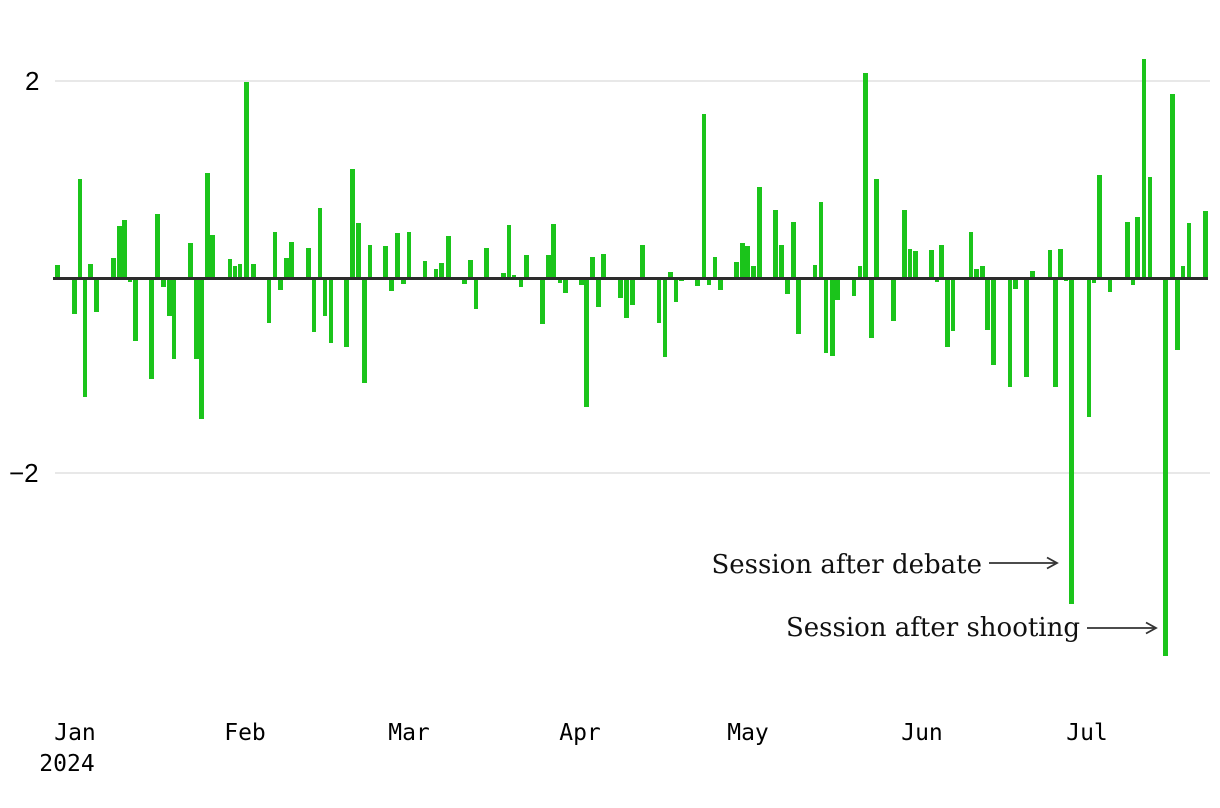 This screenshot has height=808, width=1220. What do you see at coordinates (932, 628) in the screenshot?
I see `annotation-session-after-shooting: Session after shooting` at bounding box center [932, 628].